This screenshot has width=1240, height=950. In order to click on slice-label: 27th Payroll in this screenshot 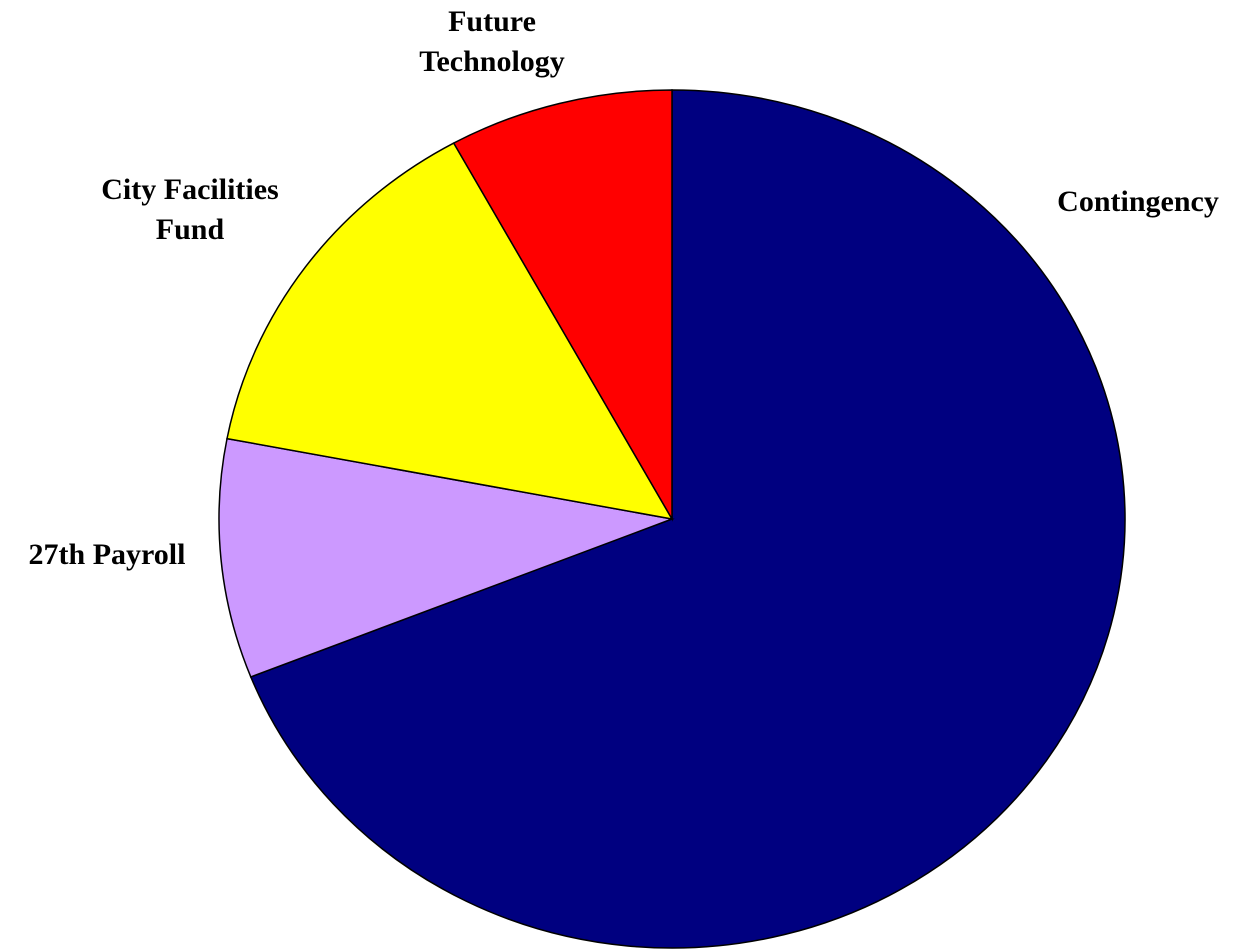, I will do `click(107, 554)`.